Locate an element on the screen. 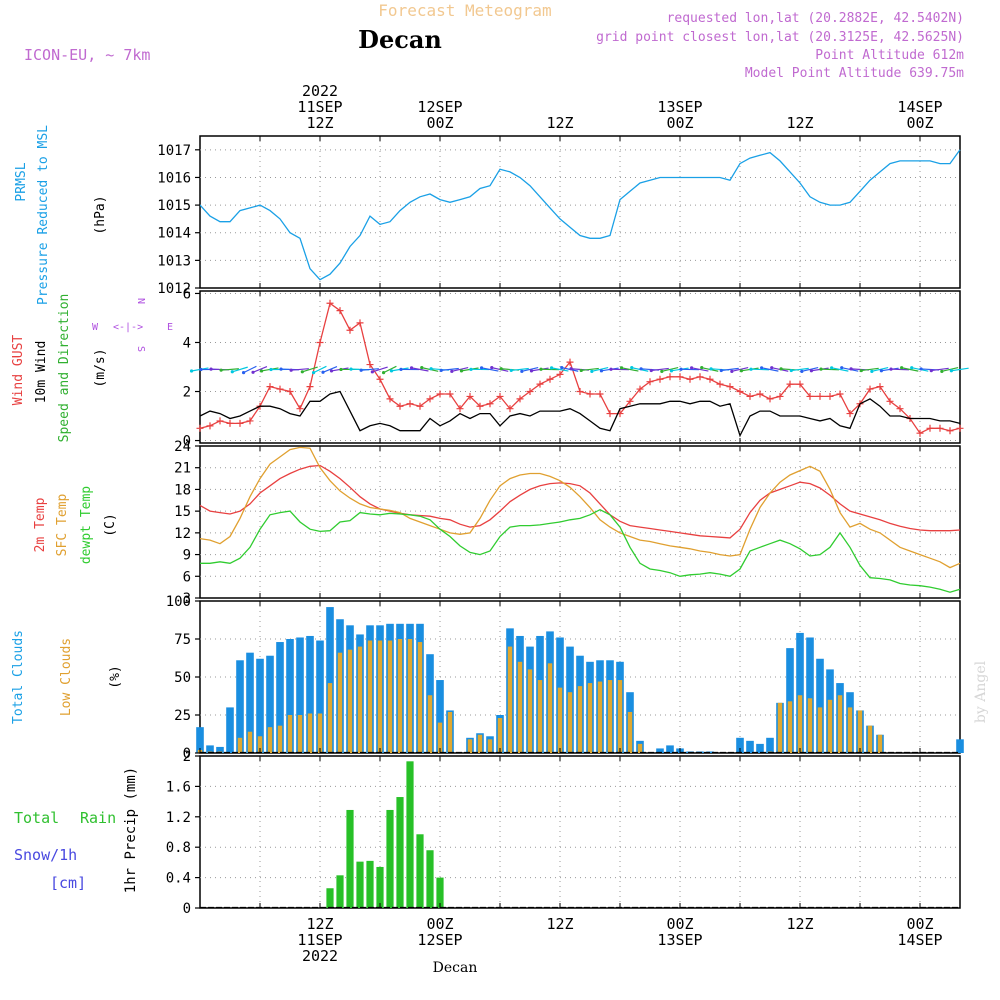 The image size is (1000, 1000). p4-low-label: Low Clouds is located at coordinates (66, 677).